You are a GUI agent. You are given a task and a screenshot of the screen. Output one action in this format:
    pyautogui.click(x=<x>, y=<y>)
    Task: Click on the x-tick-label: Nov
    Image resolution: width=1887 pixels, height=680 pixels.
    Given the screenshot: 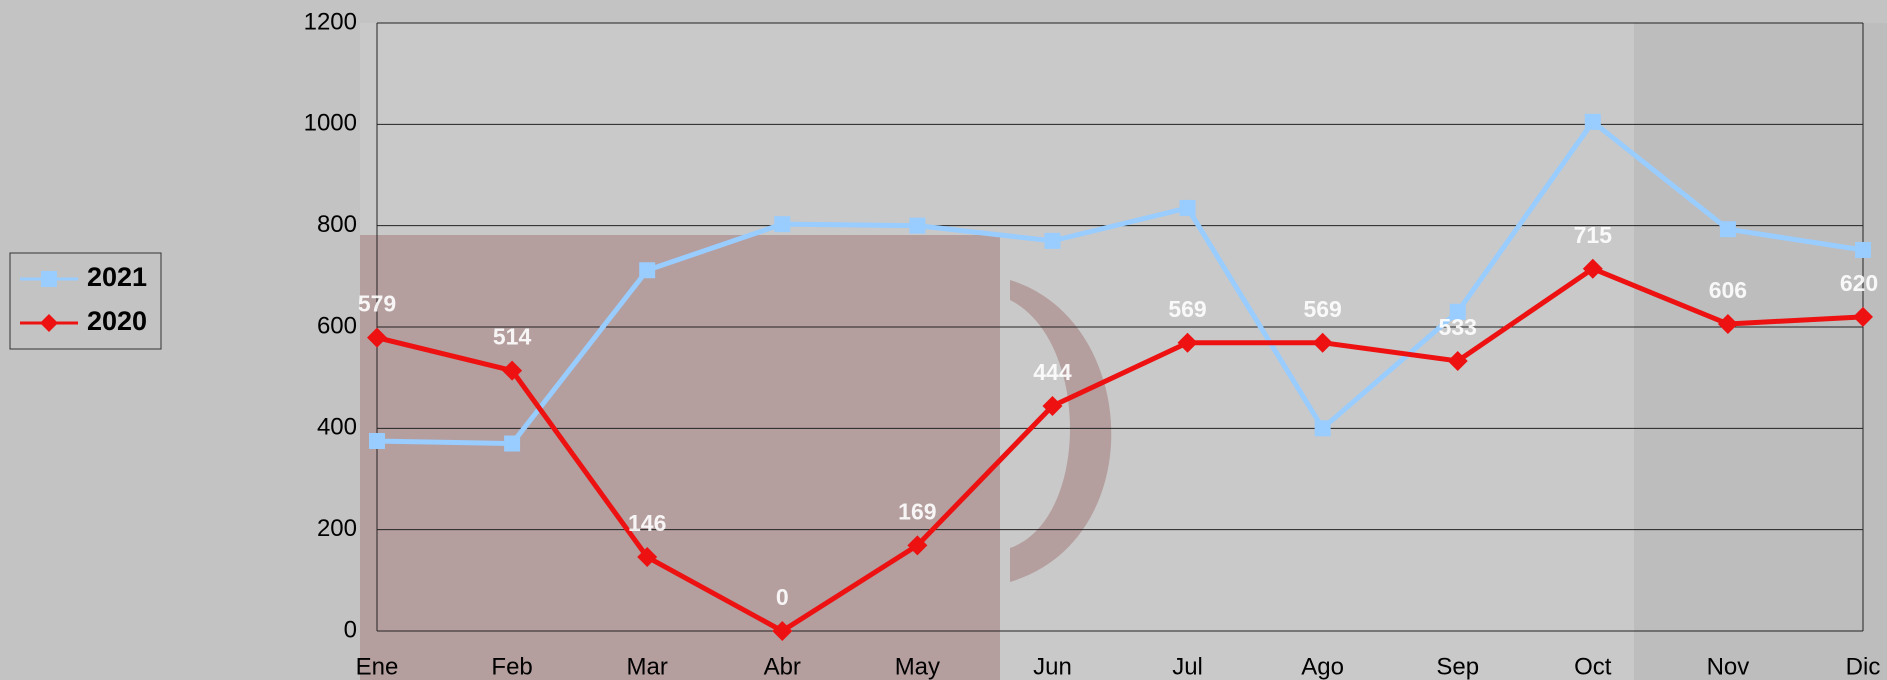 What is the action you would take?
    pyautogui.click(x=1728, y=666)
    